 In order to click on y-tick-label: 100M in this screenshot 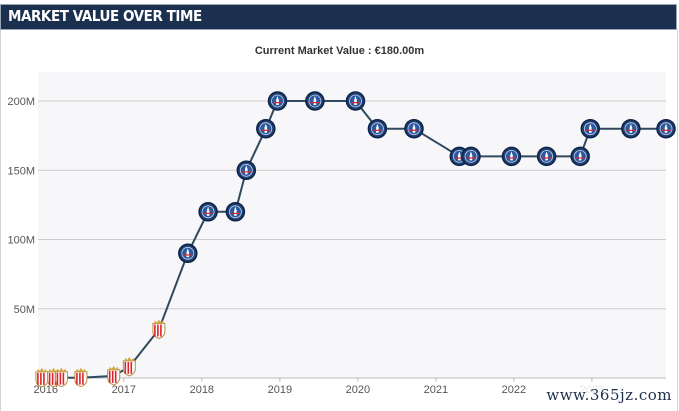, I will do `click(21, 241)`.